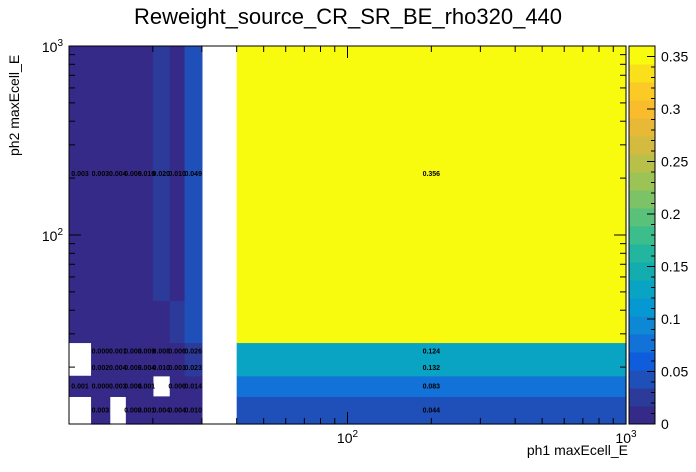 This screenshot has height=472, width=696. Describe the element at coordinates (626, 437) in the screenshot. I see `x-tick-label: 10³` at that location.